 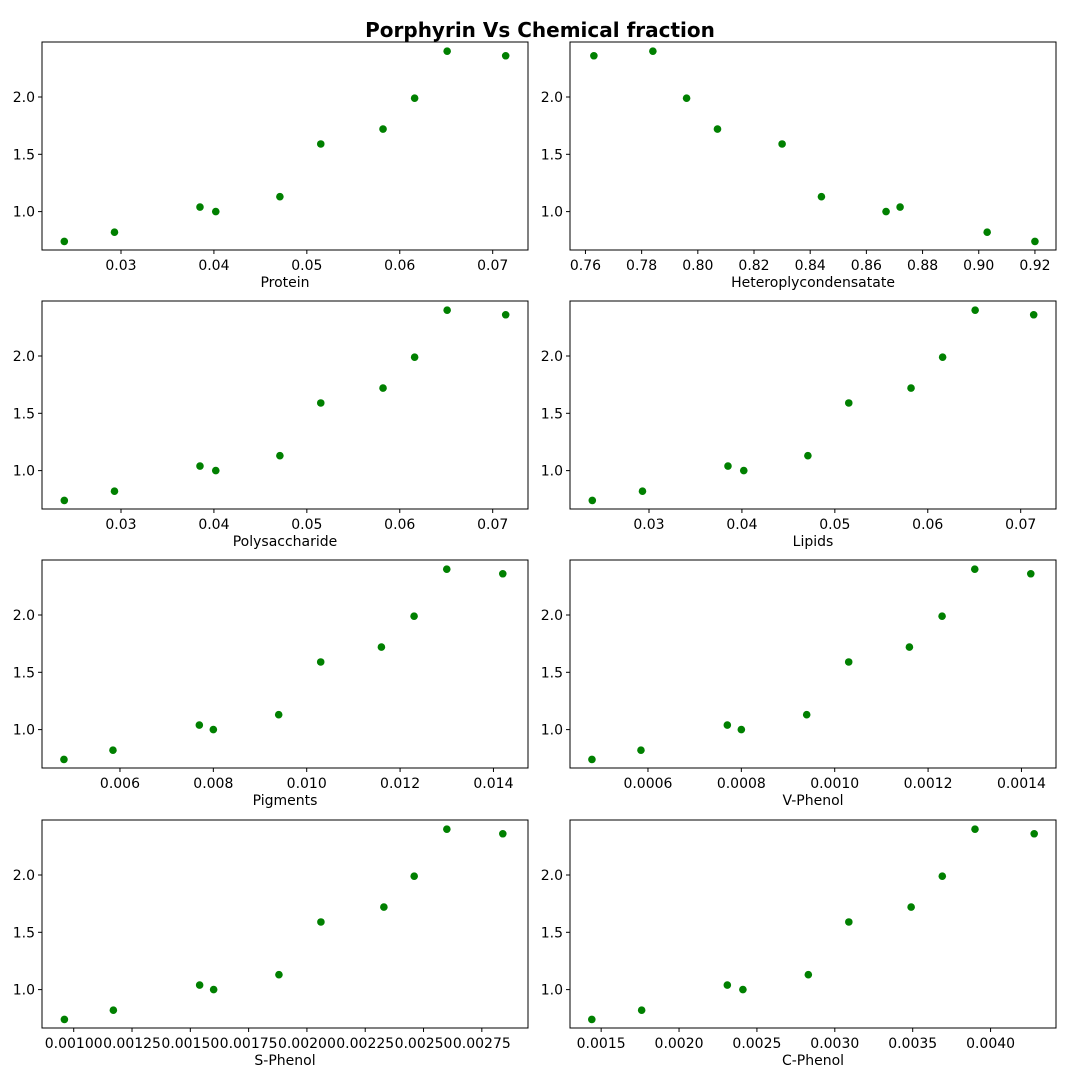 What do you see at coordinates (813, 542) in the screenshot?
I see `x-axis-label: Lipids` at bounding box center [813, 542].